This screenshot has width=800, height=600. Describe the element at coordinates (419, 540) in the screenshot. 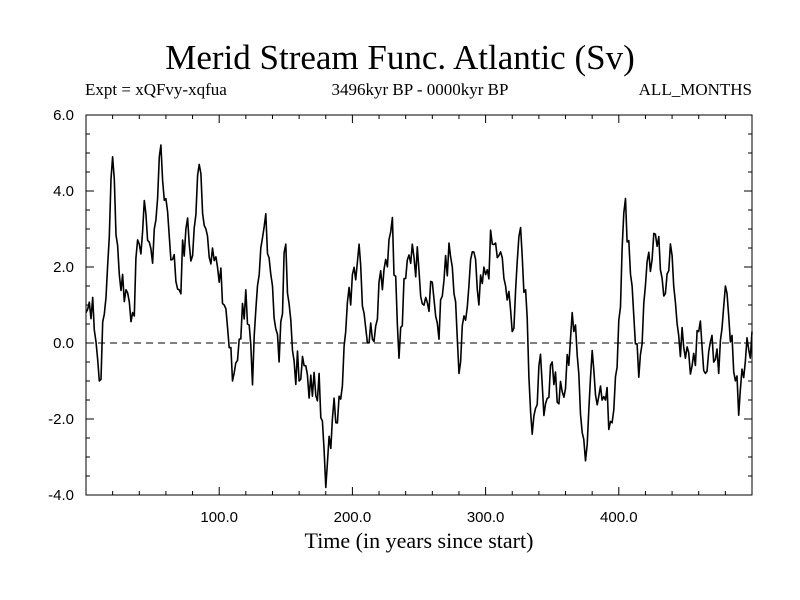

I see `x-axis-label: Time (in years since start)` at that location.